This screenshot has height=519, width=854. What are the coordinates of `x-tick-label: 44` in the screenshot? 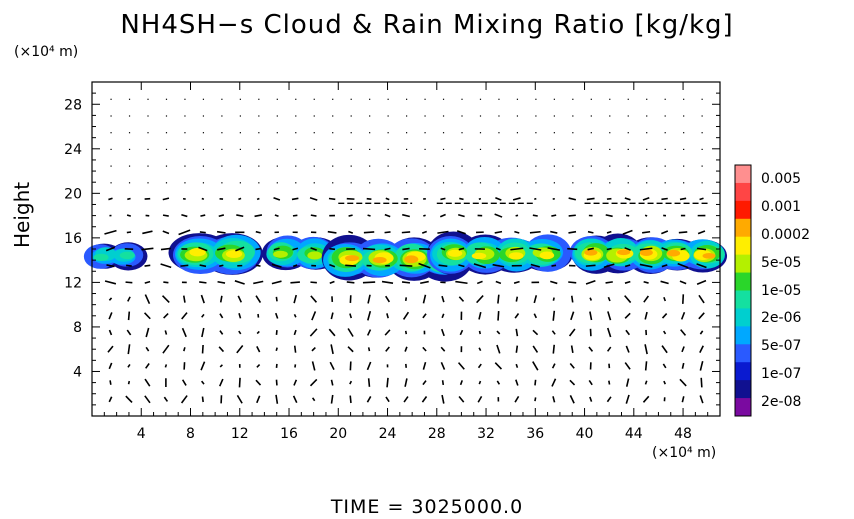 It's located at (634, 434).